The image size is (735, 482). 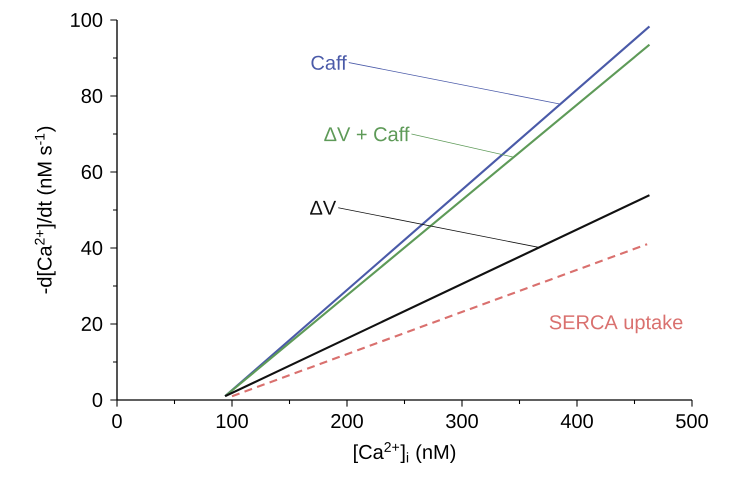 What do you see at coordinates (97, 400) in the screenshot?
I see `y-tick-label: 0` at bounding box center [97, 400].